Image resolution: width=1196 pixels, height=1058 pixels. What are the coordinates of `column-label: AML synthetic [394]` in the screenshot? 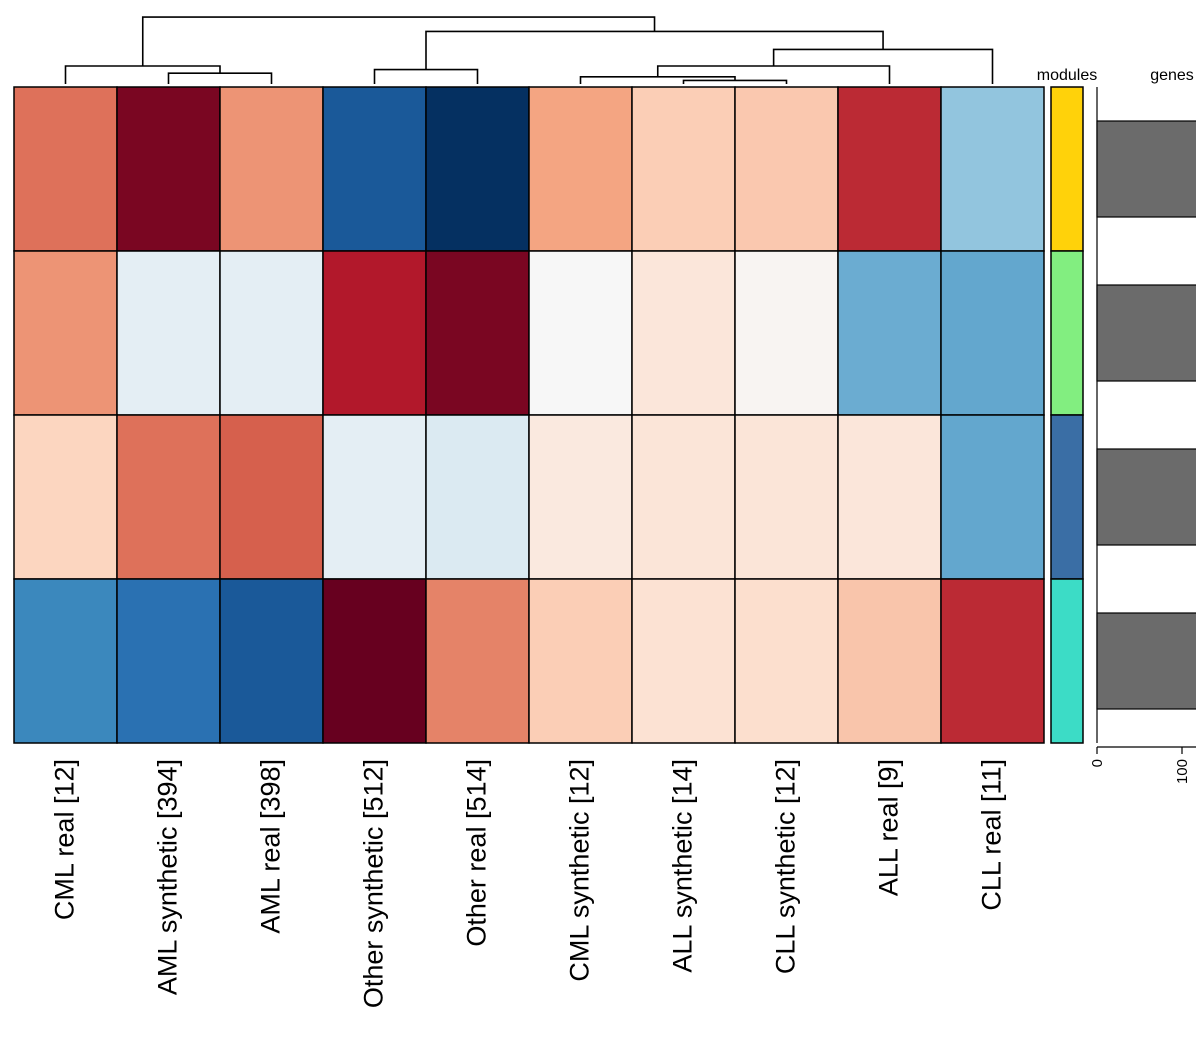 It's located at (168, 877).